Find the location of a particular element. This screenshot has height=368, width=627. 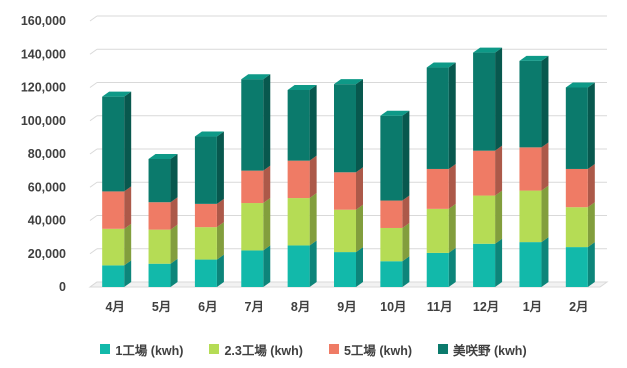

legend-label-1: 1工場 (kwh) is located at coordinates (149, 350).